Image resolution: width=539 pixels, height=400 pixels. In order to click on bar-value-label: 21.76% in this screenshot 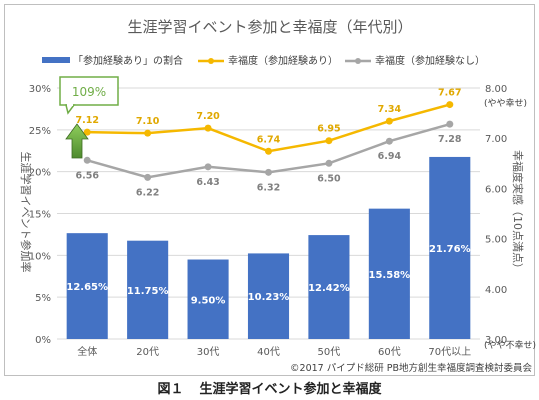, I will do `click(450, 249)`.